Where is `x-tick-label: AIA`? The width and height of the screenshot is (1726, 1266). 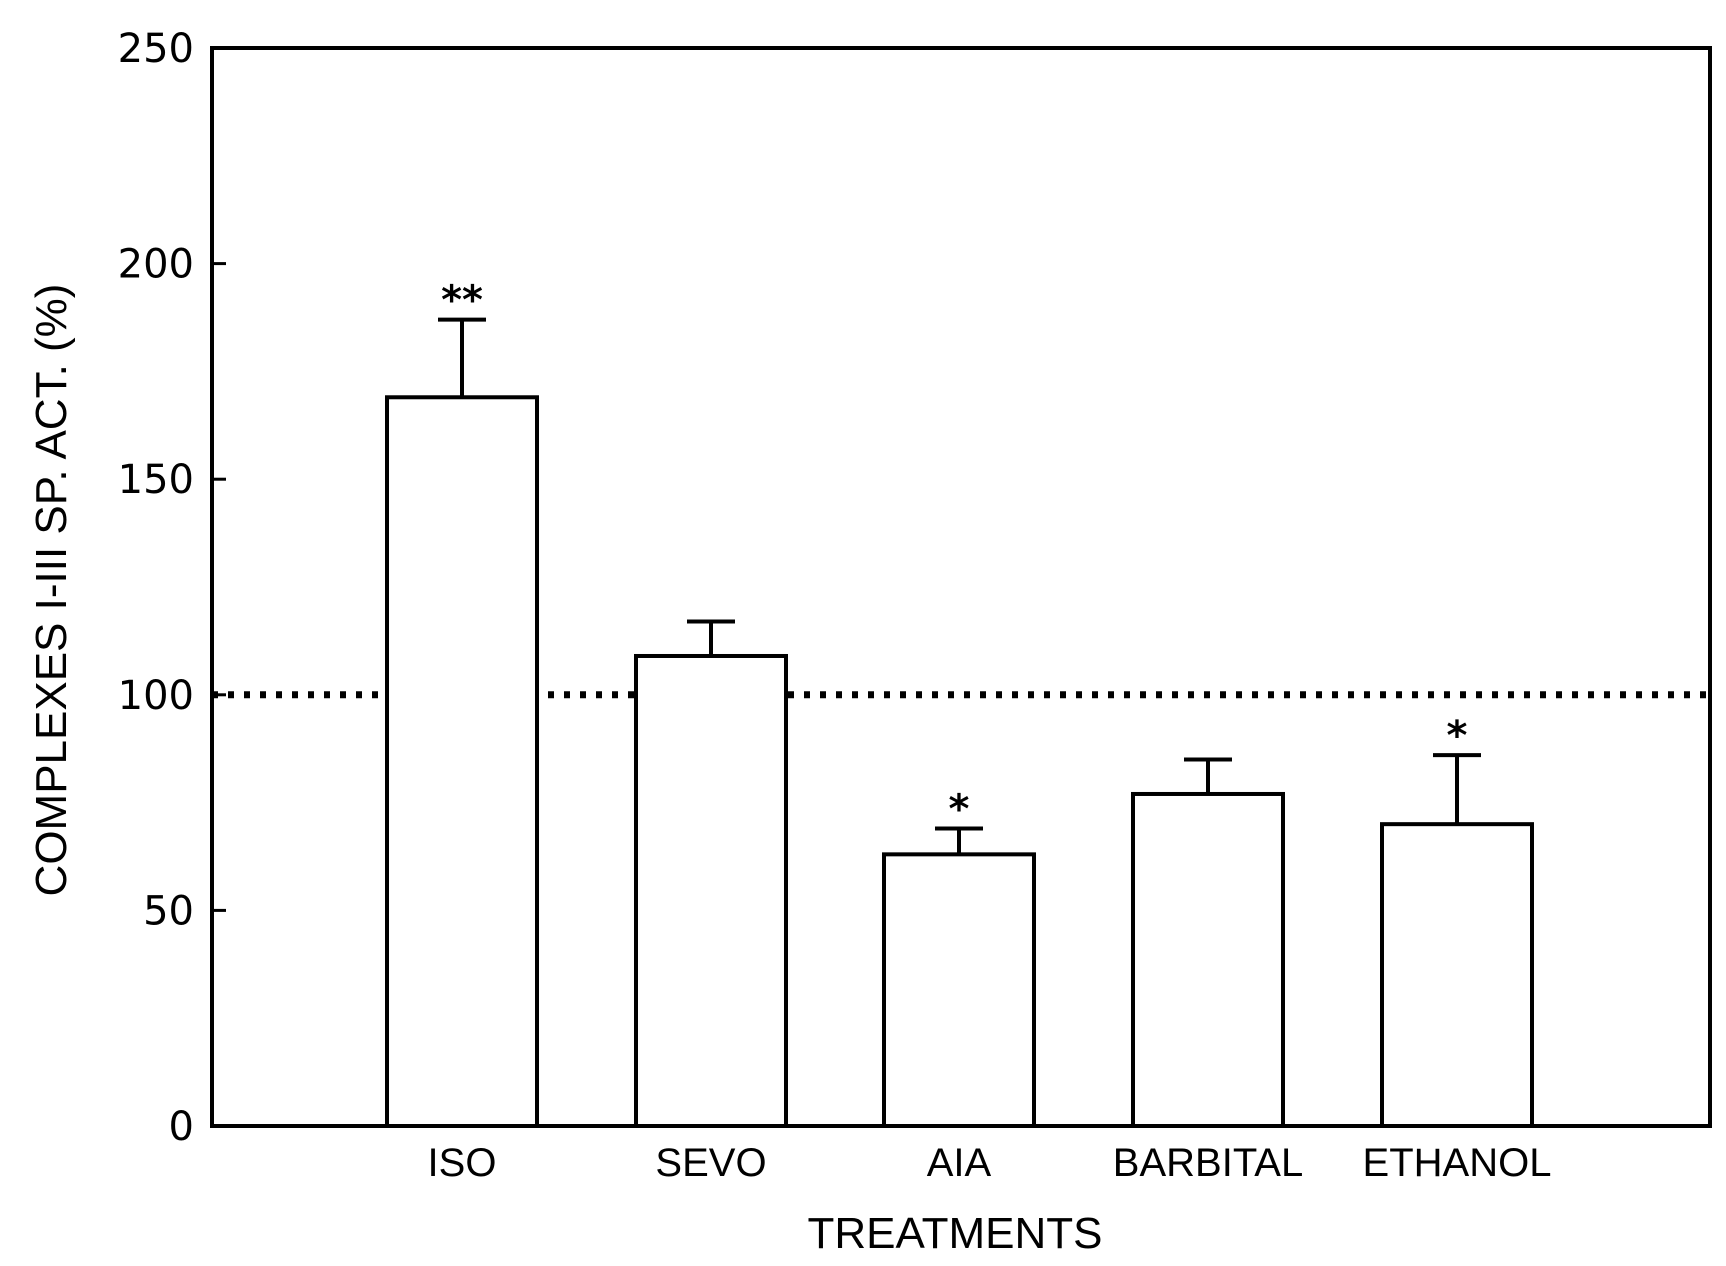 x-tick-label: AIA is located at coordinates (959, 1163).